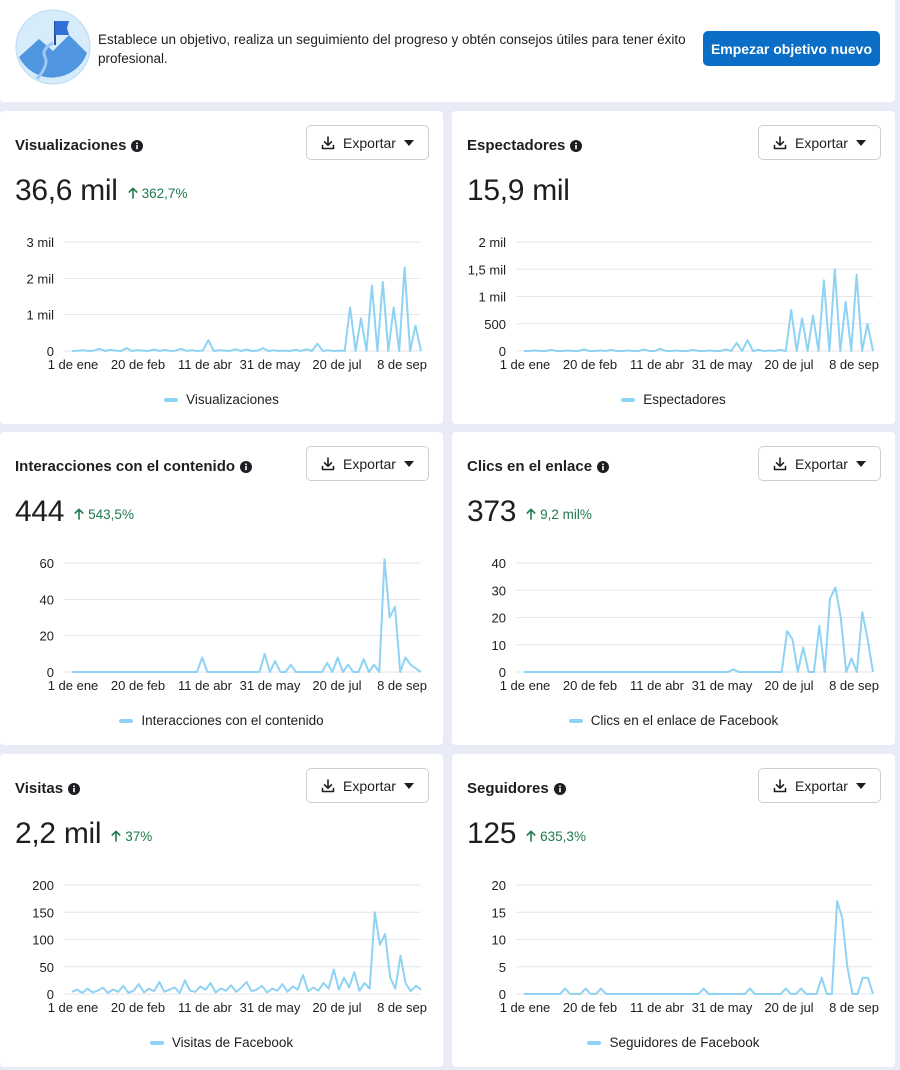  What do you see at coordinates (66, 190) in the screenshot?
I see `metric-value: 36,6 mil` at bounding box center [66, 190].